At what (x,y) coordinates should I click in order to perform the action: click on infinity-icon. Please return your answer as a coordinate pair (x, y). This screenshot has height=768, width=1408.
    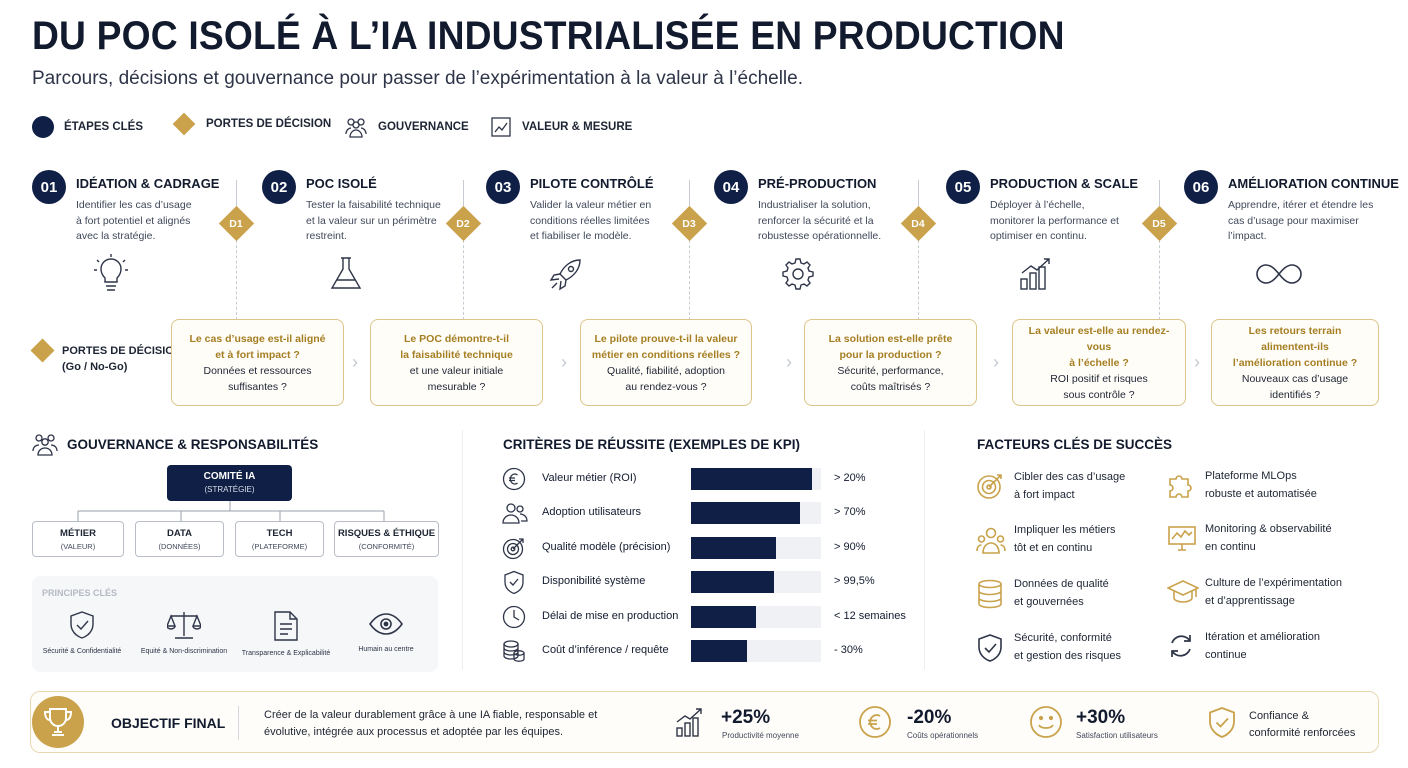
    Looking at the image, I should click on (1279, 274).